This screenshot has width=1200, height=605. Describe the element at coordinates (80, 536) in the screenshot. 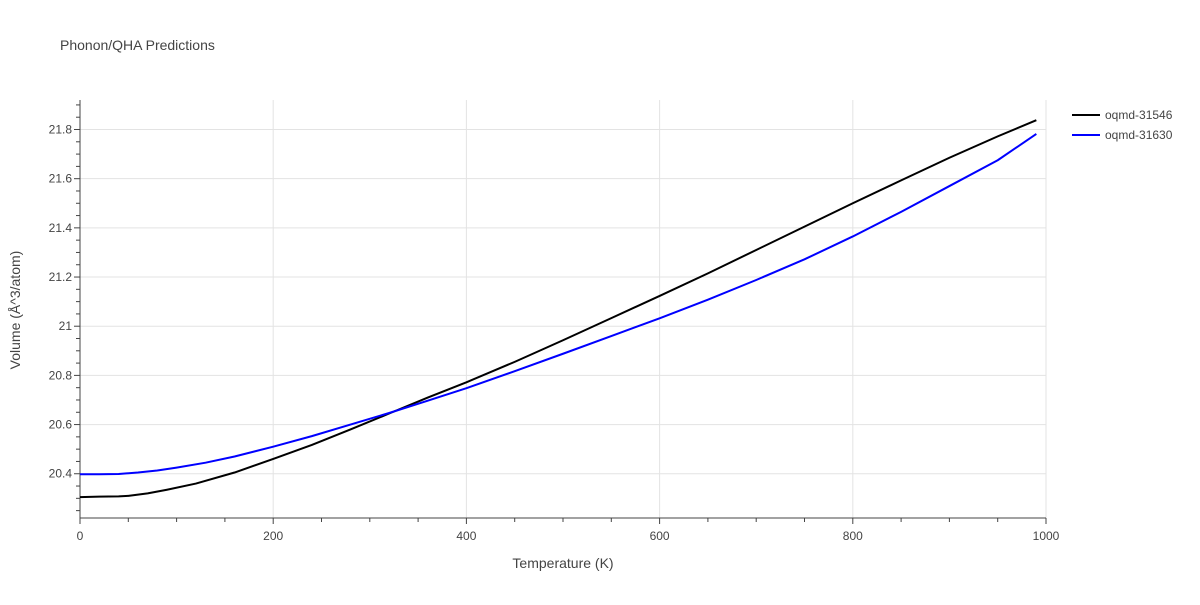

I see `x-tick-label: 0` at that location.